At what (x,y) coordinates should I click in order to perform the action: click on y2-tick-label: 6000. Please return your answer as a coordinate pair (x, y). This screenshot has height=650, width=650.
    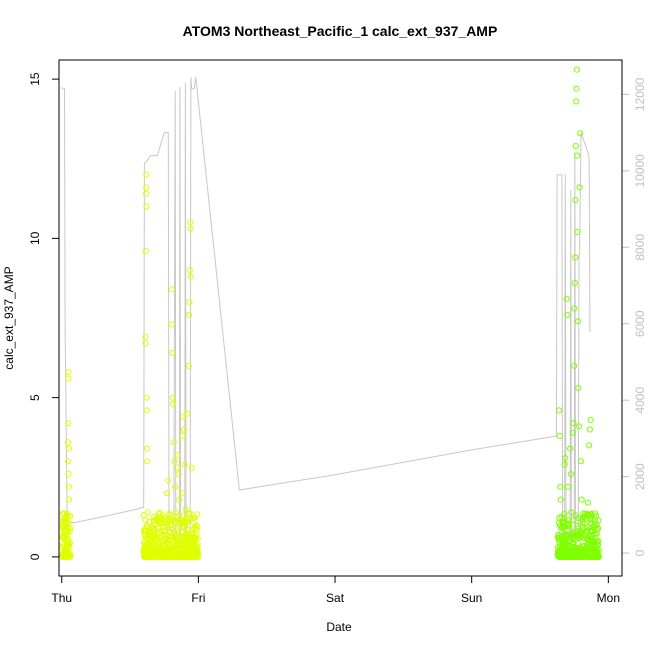
    Looking at the image, I should click on (640, 323).